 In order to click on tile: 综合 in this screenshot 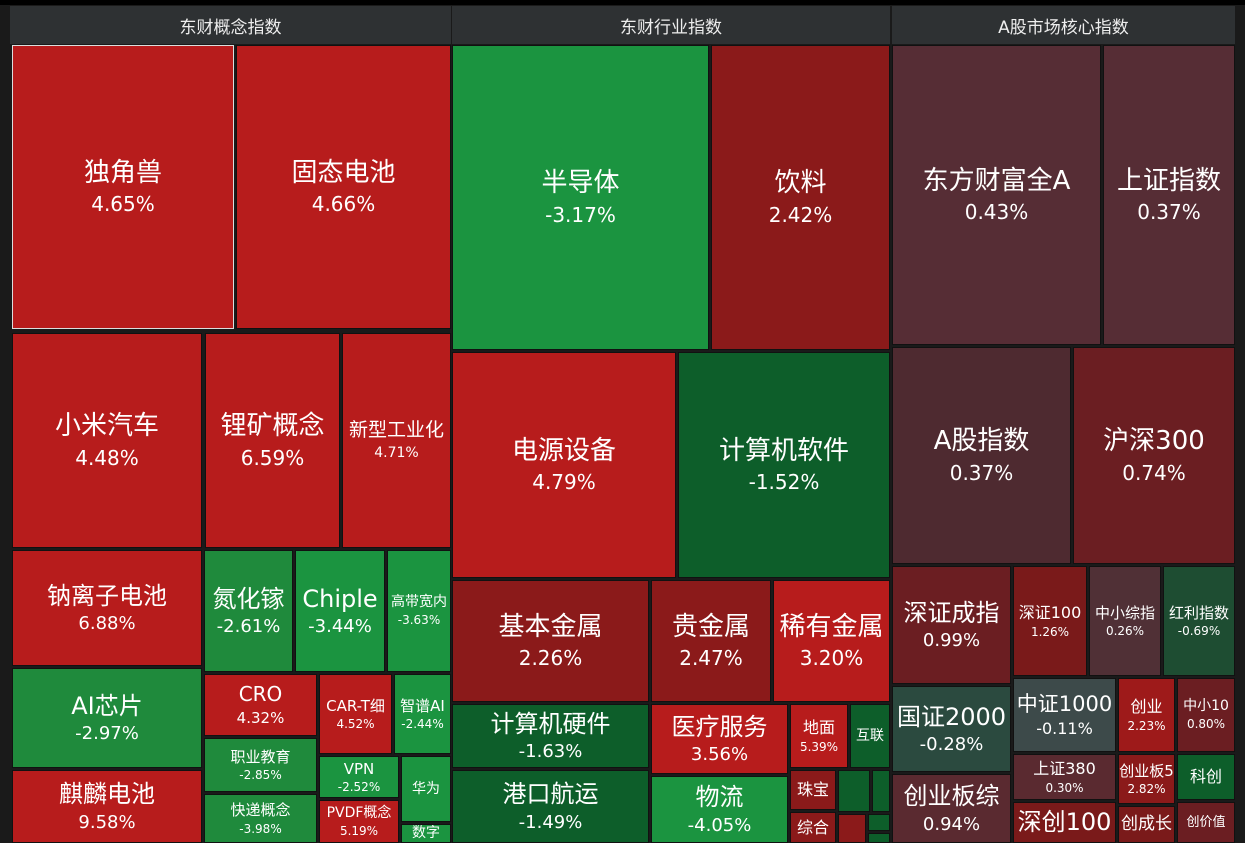, I will do `click(813, 827)`.